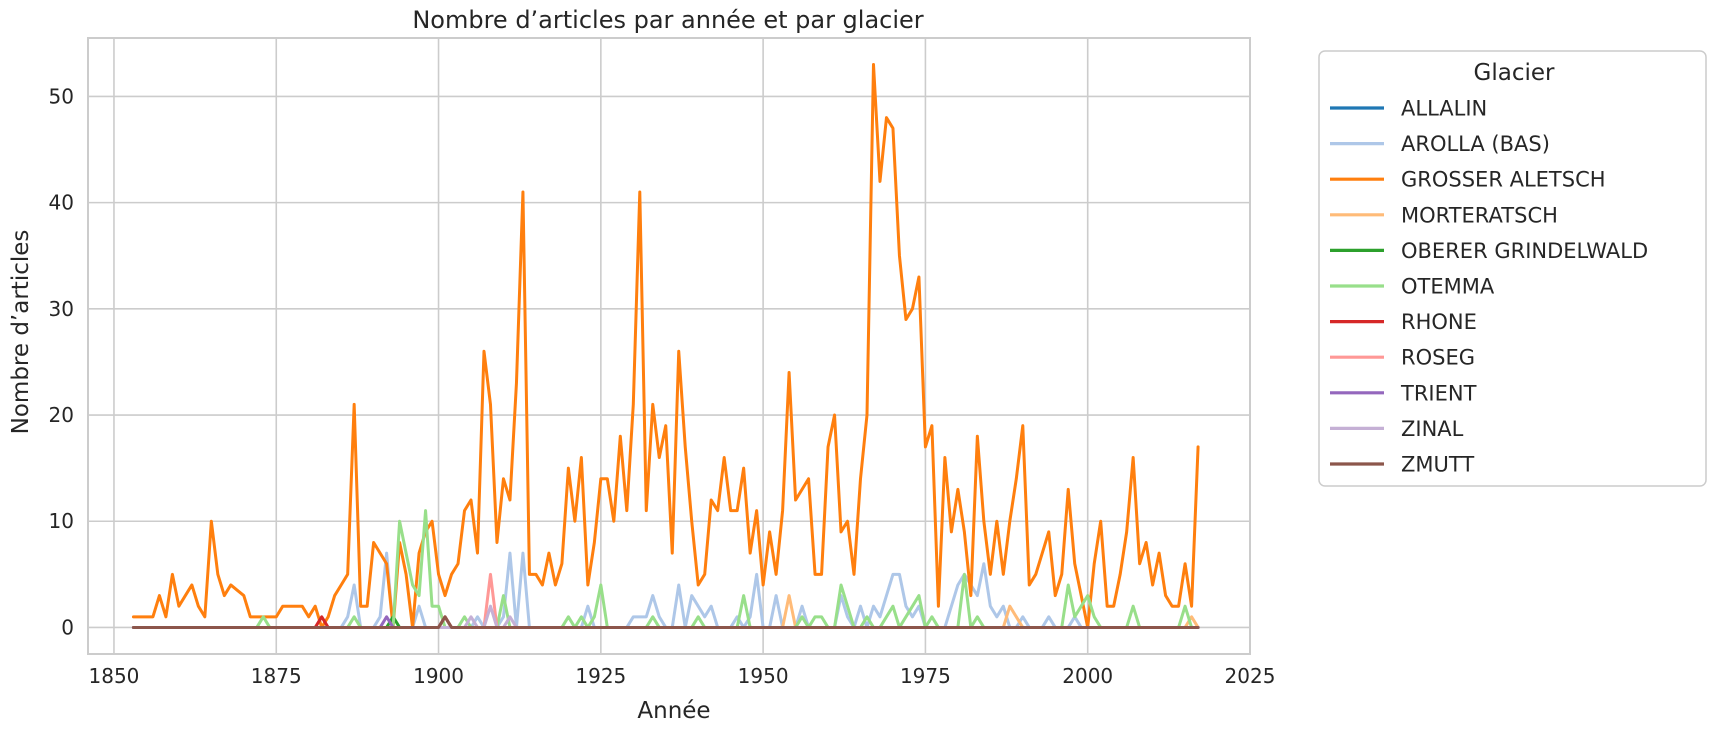 This screenshot has width=1717, height=736. I want to click on legend-entry: OTEMMA, so click(1448, 287).